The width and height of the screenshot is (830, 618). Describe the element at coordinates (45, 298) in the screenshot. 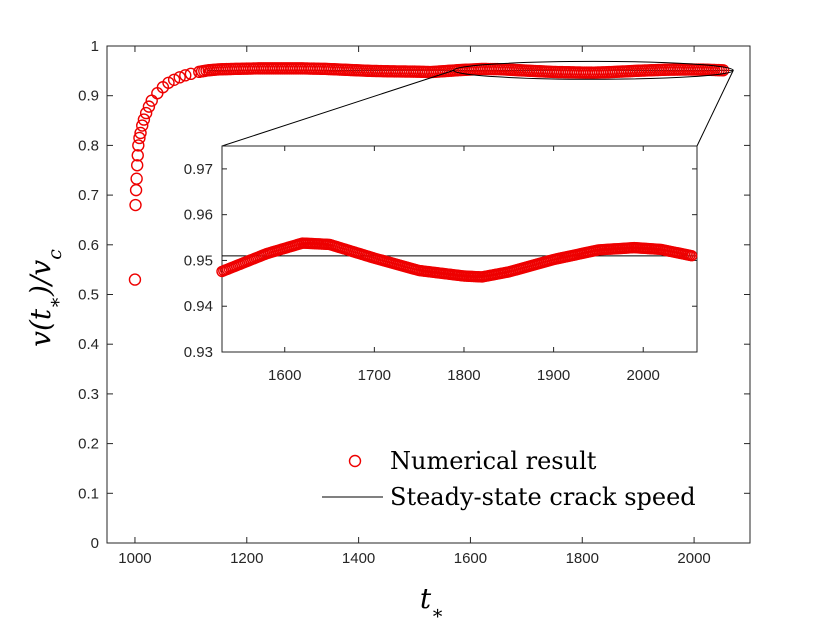

I see `y-axis-label: v(t∗)/vc` at that location.